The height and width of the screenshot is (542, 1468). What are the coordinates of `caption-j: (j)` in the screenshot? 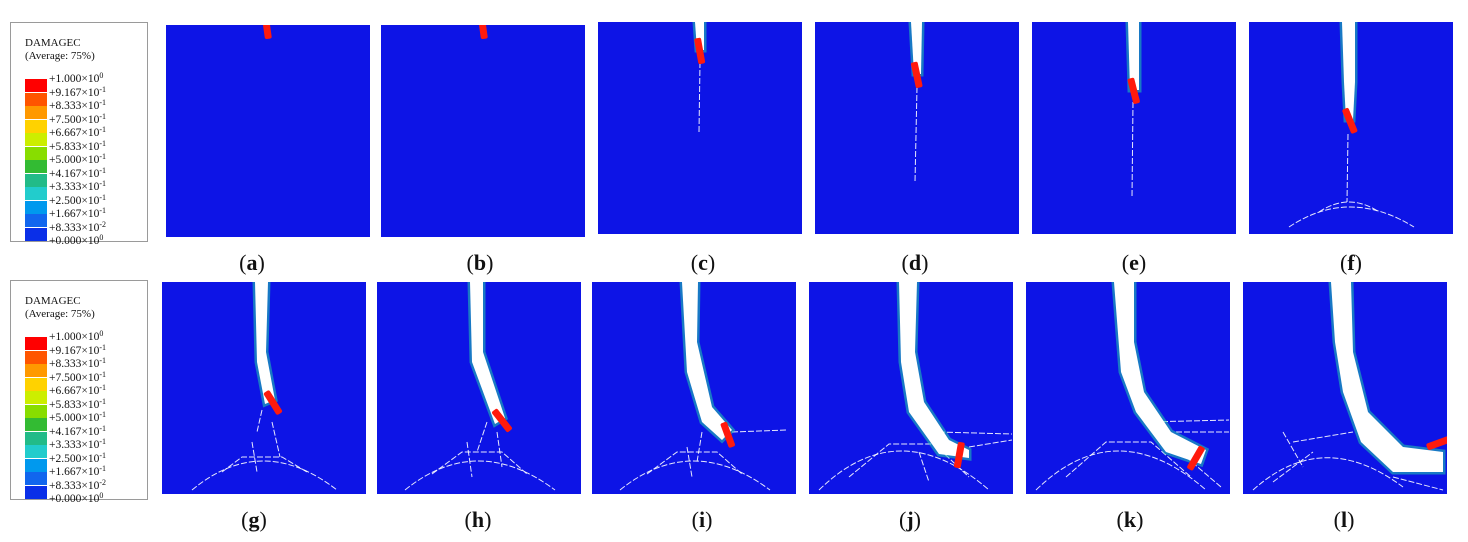 It's located at (910, 519).